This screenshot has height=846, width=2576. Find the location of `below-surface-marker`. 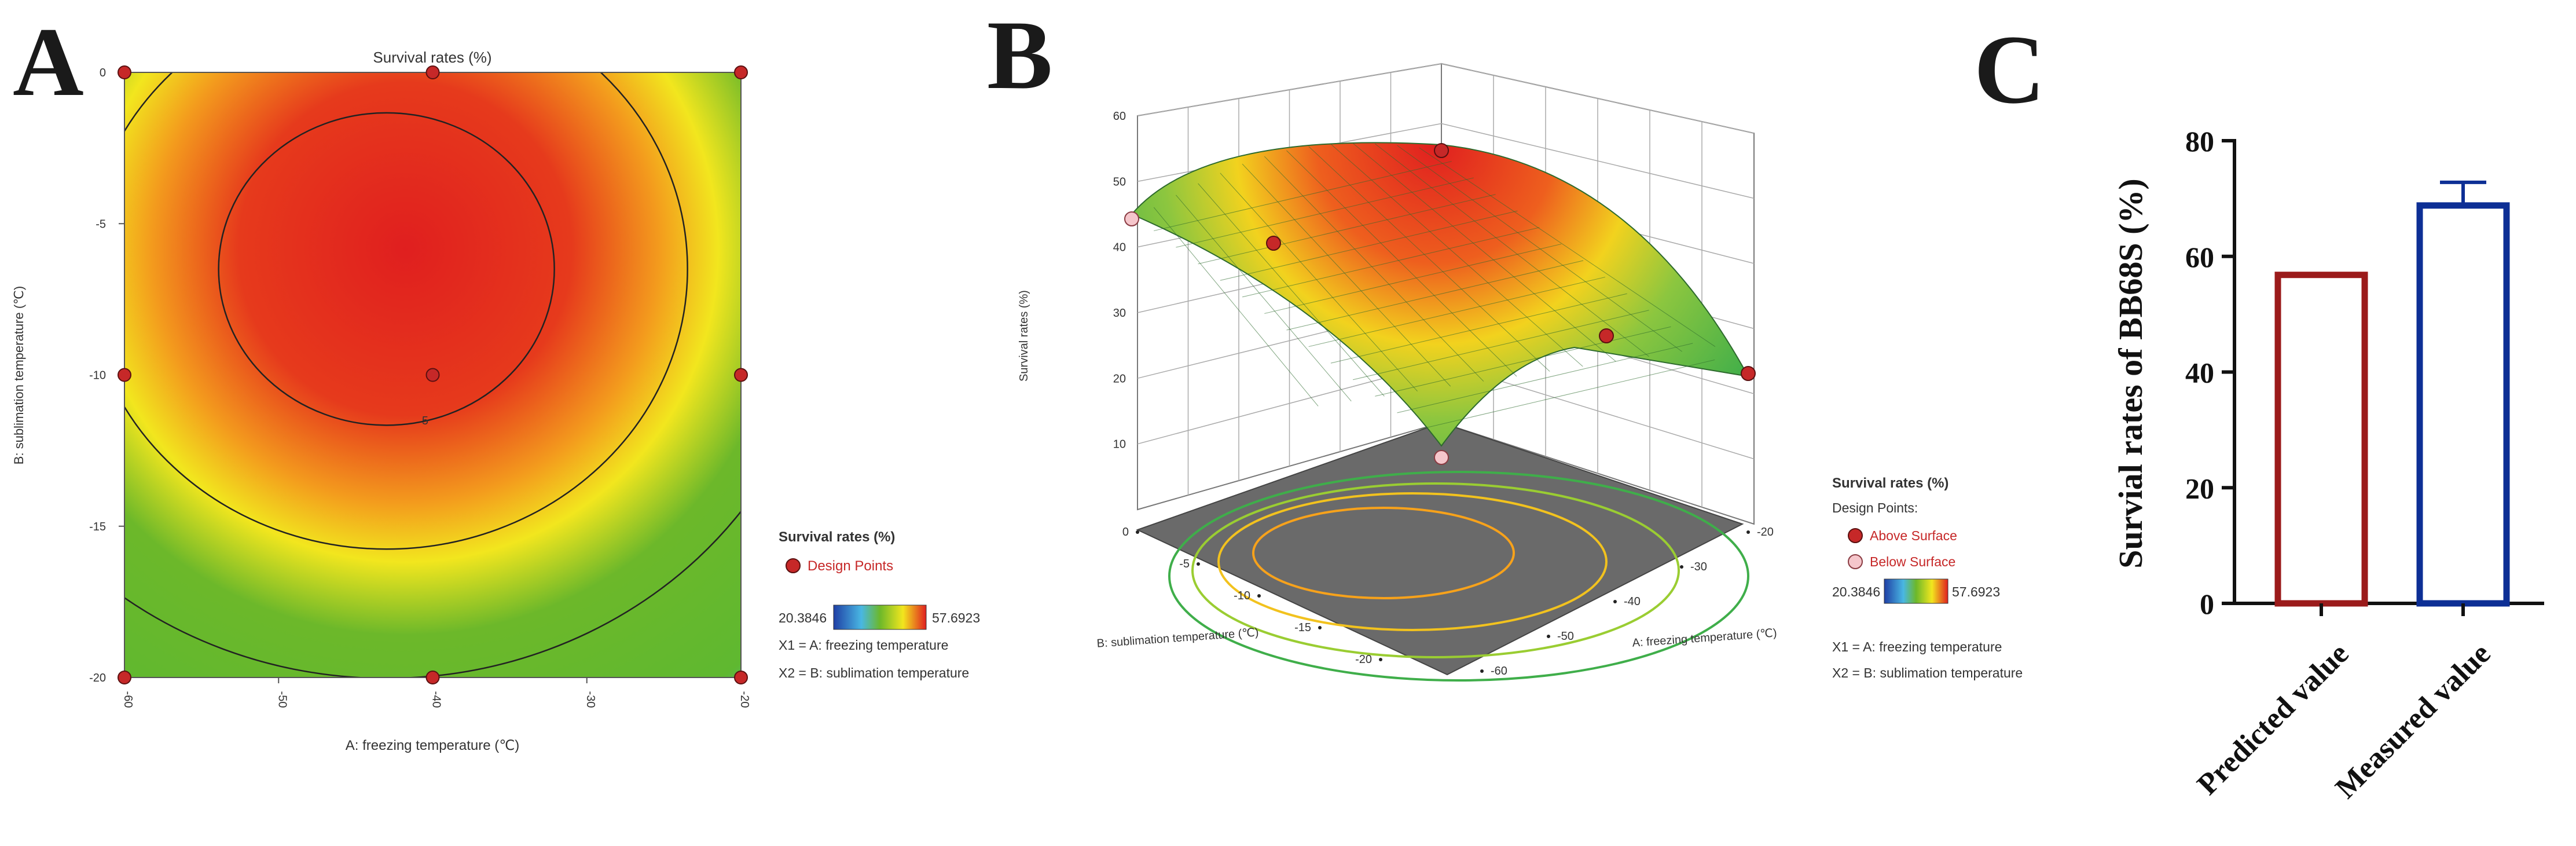

below-surface-marker is located at coordinates (1855, 561).